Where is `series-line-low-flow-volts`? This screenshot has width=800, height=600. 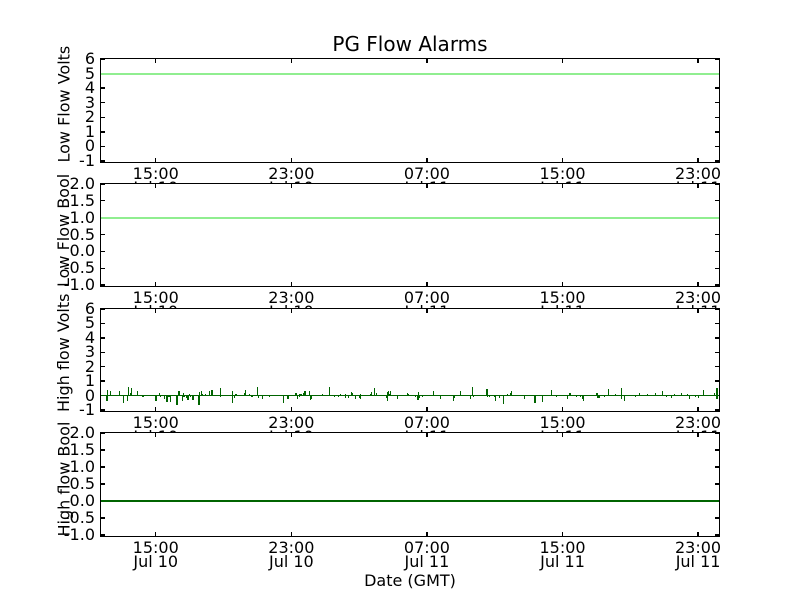 series-line-low-flow-volts is located at coordinates (410, 73).